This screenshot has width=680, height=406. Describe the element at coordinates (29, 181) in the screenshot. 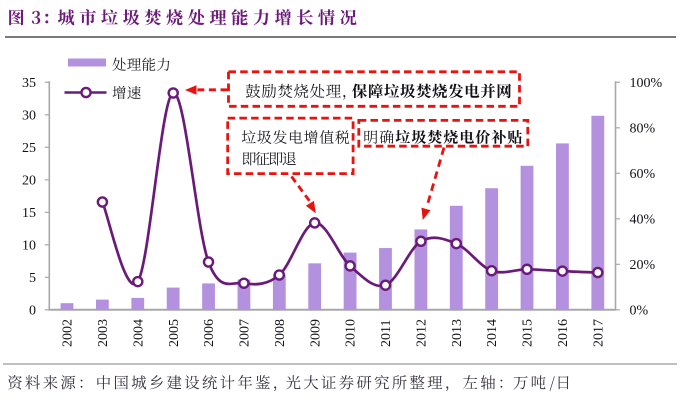

I see `svg-text: 20` at that location.